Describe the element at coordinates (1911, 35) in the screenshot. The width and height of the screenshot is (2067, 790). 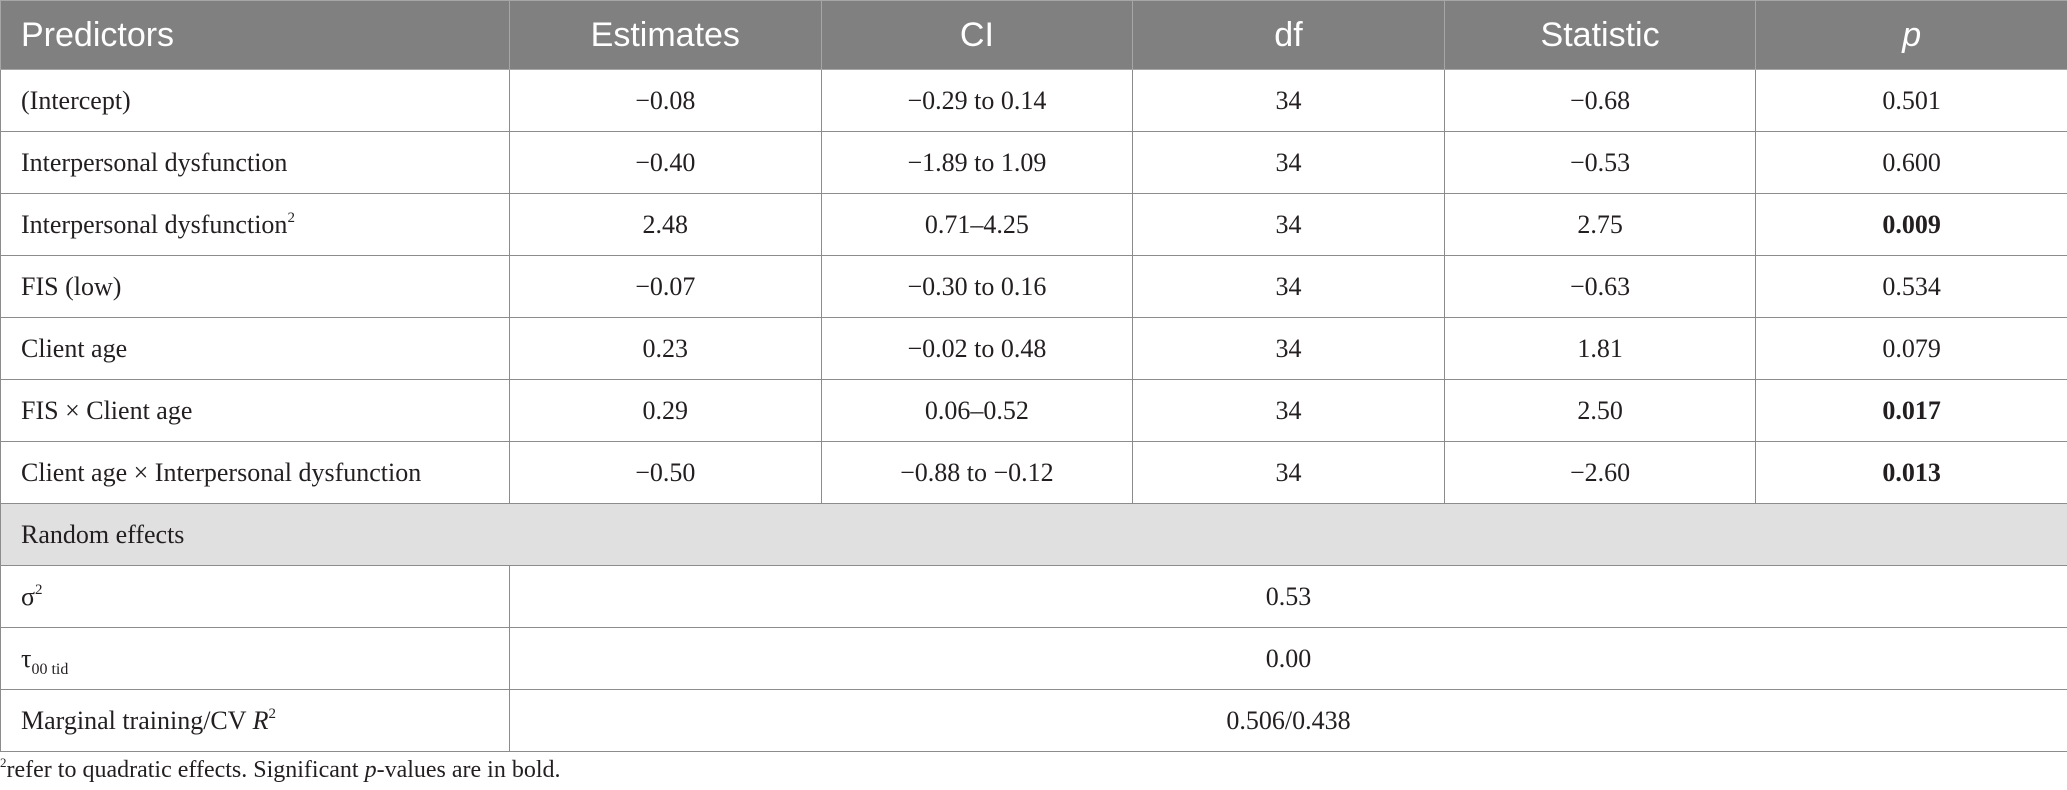
I see `header-p: p` at that location.